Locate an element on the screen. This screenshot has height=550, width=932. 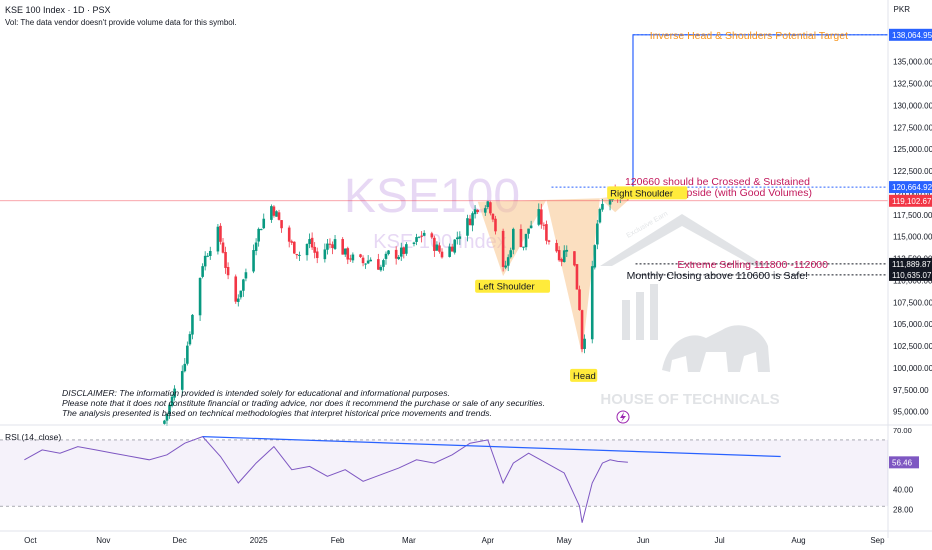
pattern-label: Right Shoulder is located at coordinates (641, 193).